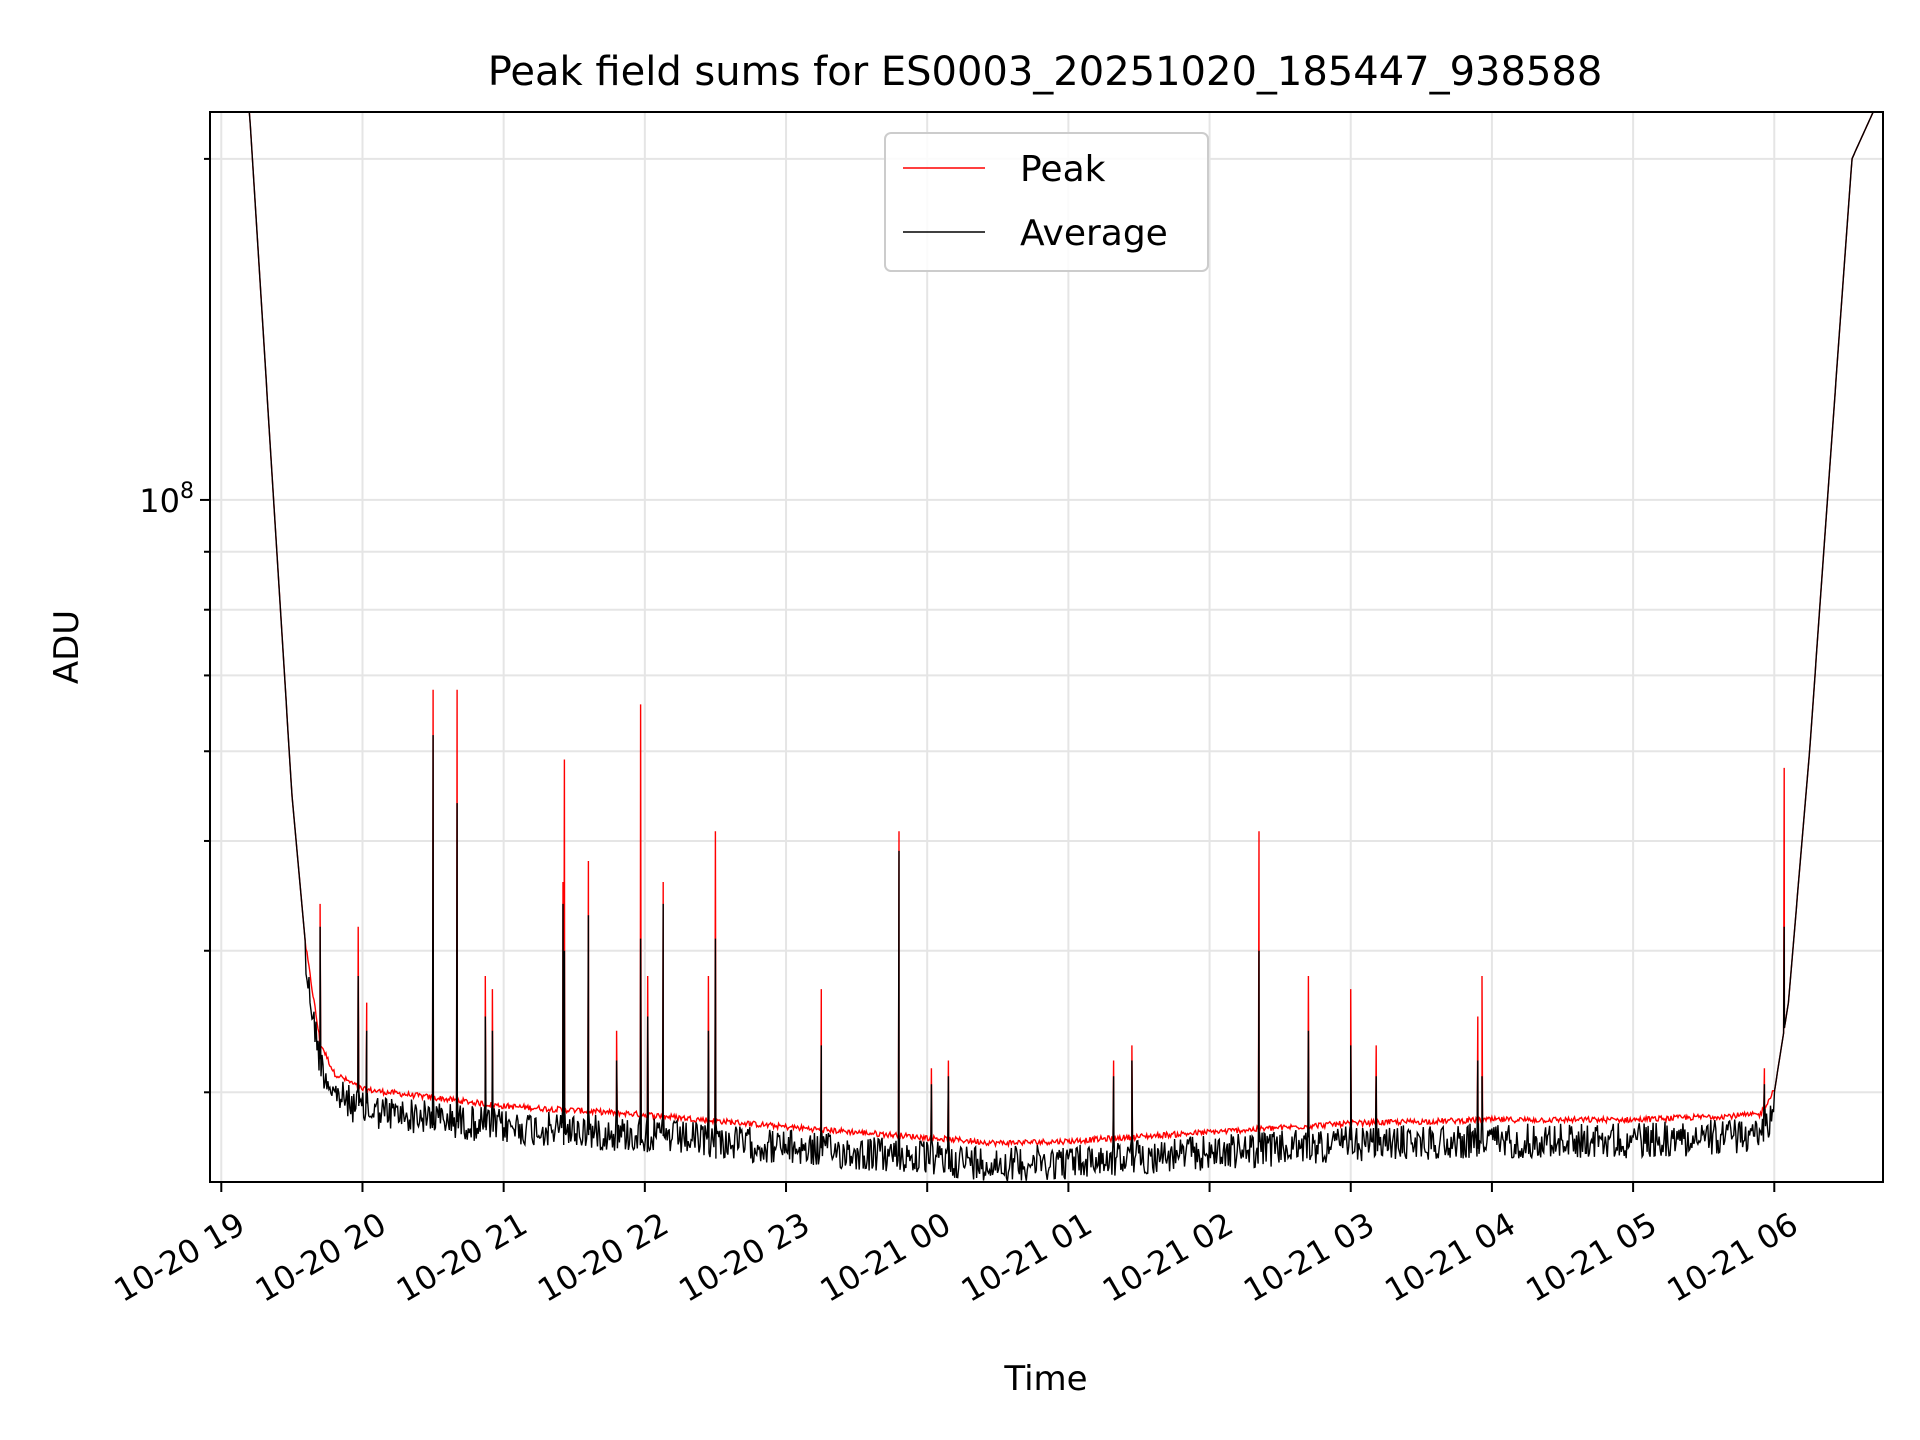  I want to click on legend: Peak Average, so click(1046, 202).